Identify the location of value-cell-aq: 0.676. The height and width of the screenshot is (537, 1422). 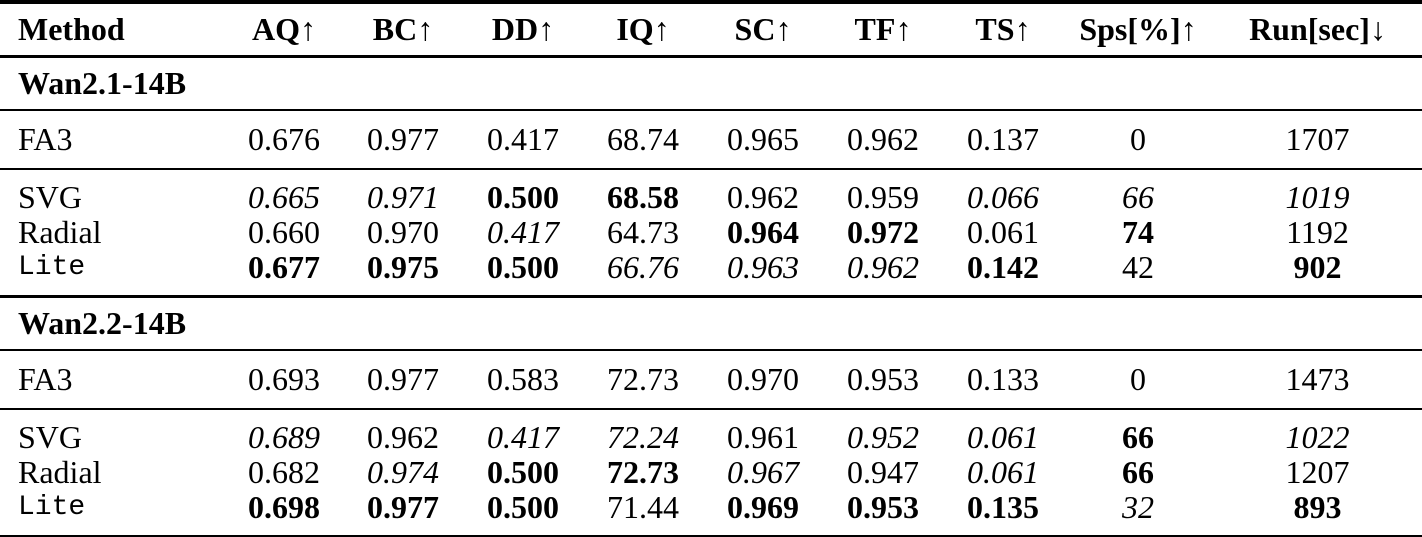
(284, 140).